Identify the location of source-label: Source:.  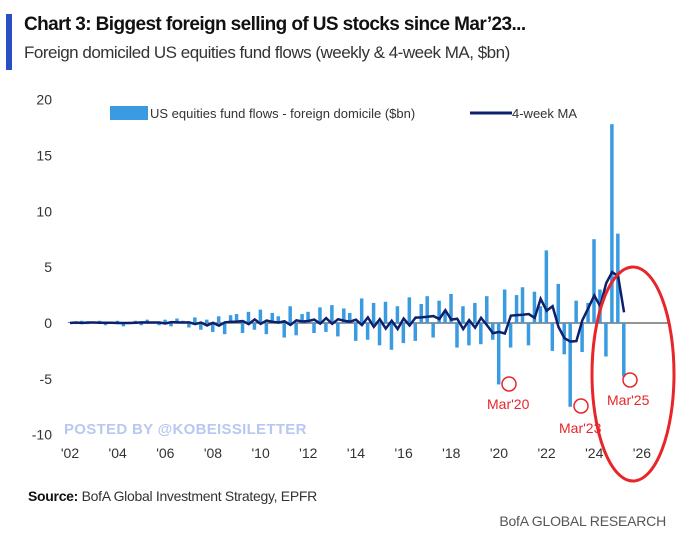
(53, 496).